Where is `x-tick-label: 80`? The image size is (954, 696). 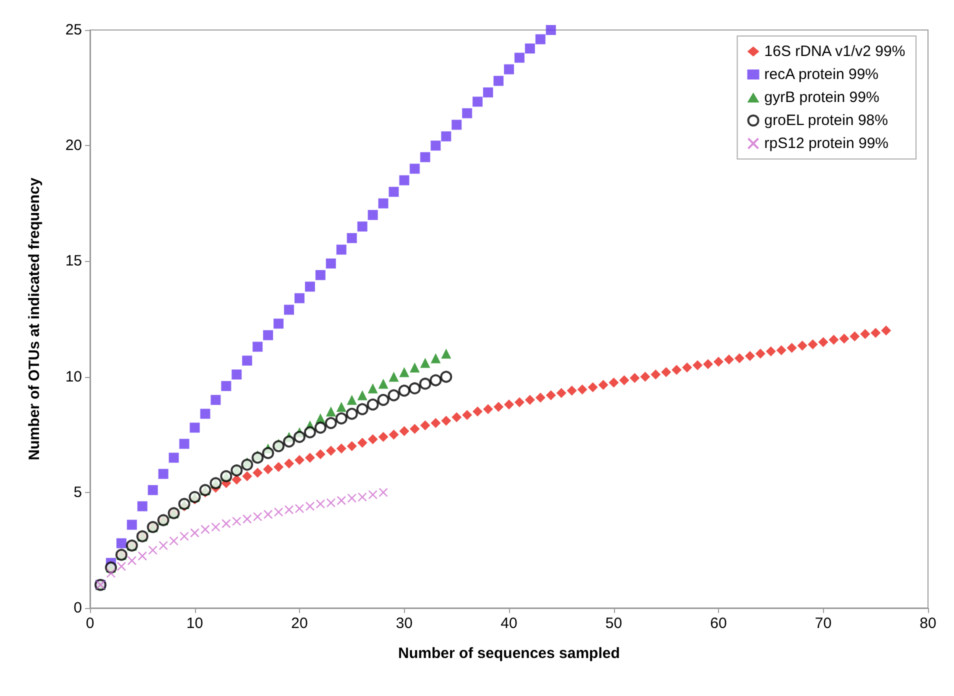 x-tick-label: 80 is located at coordinates (928, 623).